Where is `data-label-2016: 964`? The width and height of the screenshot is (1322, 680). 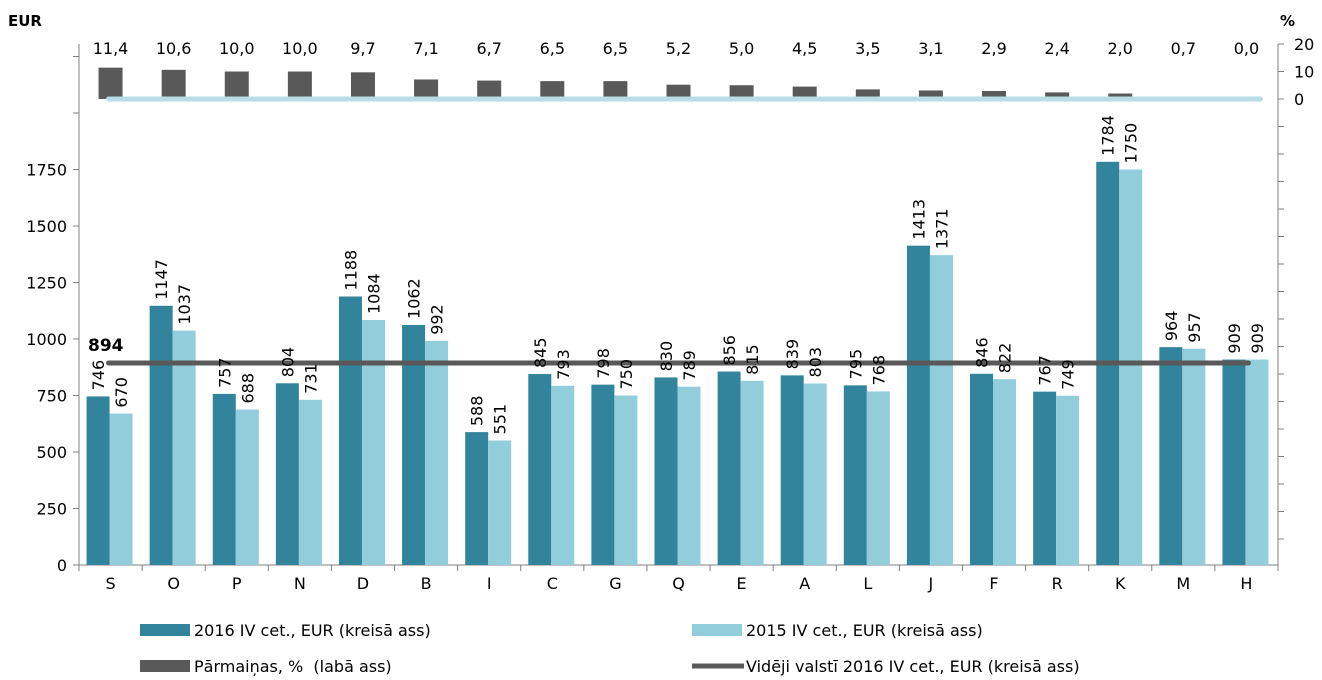 data-label-2016: 964 is located at coordinates (1171, 326).